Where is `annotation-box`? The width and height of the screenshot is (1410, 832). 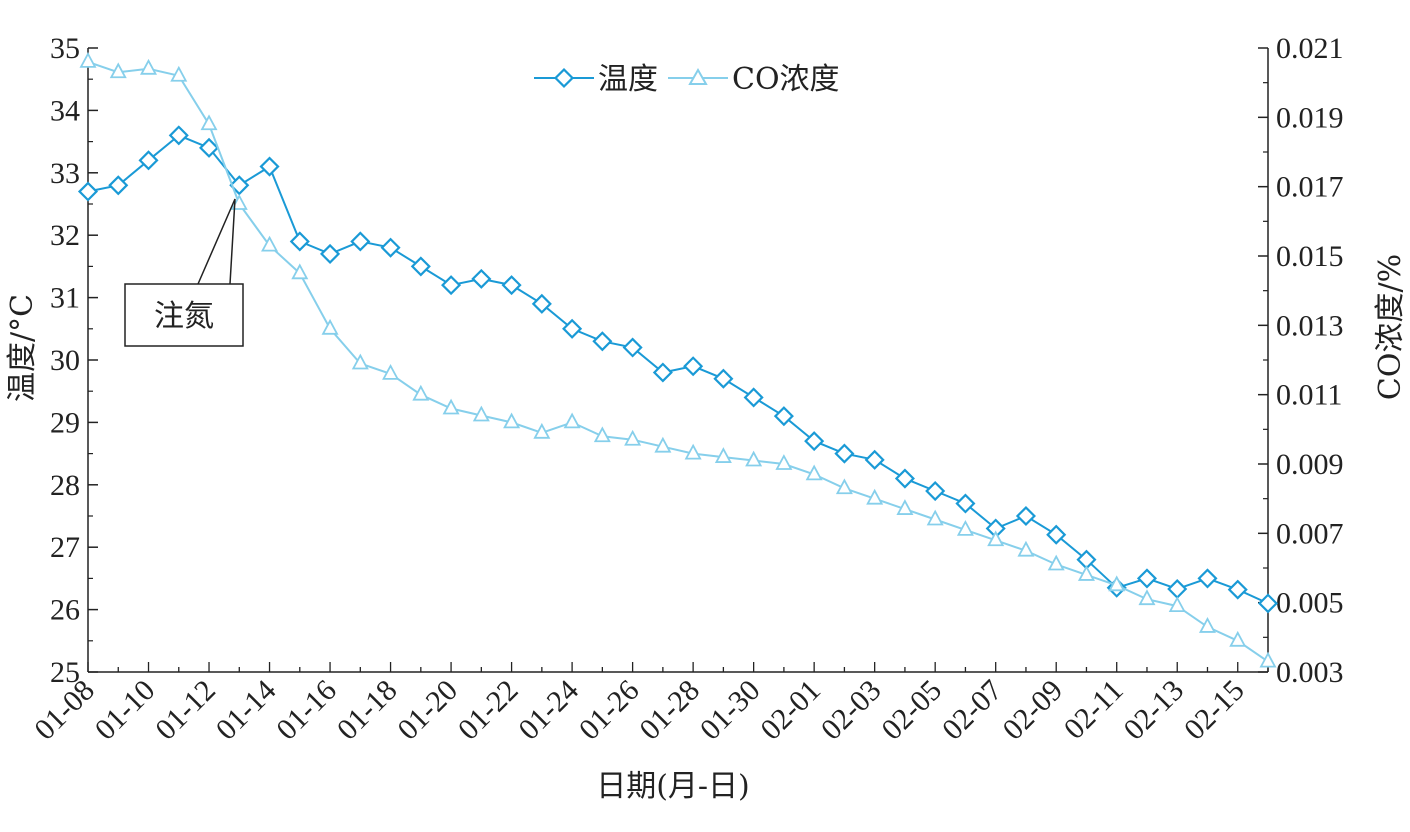
annotation-box is located at coordinates (184, 315).